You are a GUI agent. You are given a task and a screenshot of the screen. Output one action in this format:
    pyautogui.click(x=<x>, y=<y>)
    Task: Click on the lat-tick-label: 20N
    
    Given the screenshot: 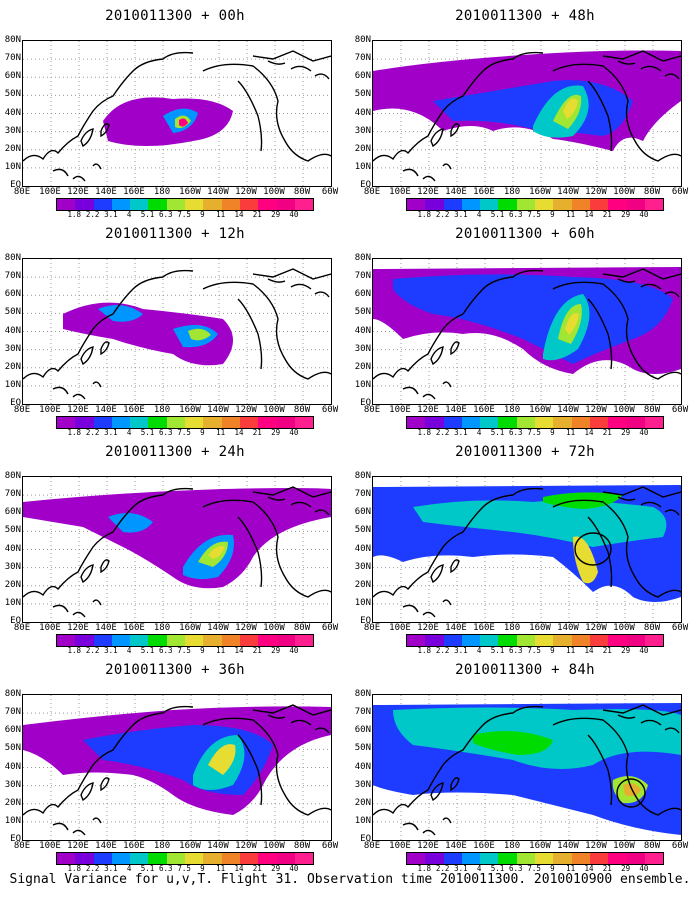 What is the action you would take?
    pyautogui.click(x=362, y=584)
    